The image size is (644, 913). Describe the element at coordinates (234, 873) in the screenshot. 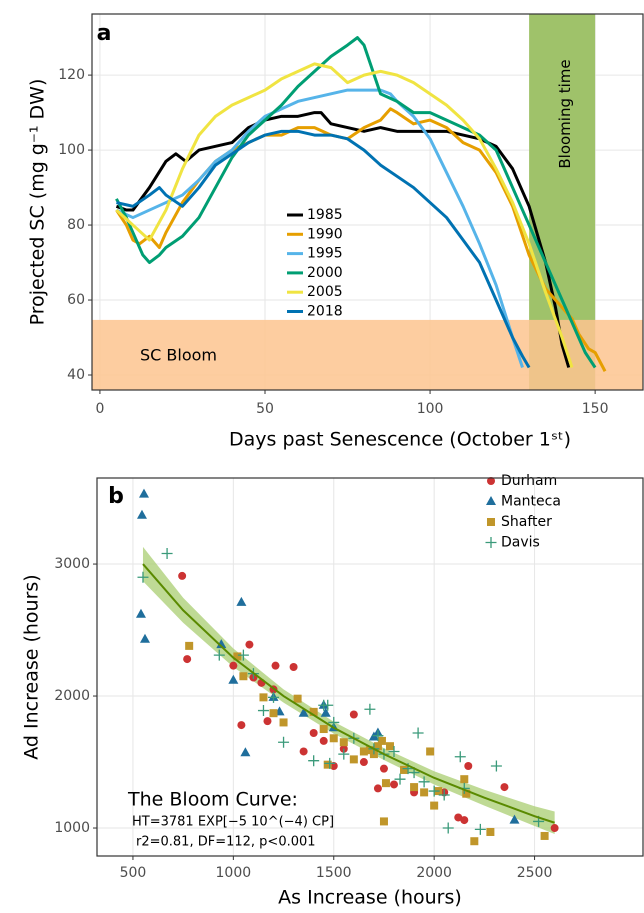

I see `x-tick-label: 1000` at that location.